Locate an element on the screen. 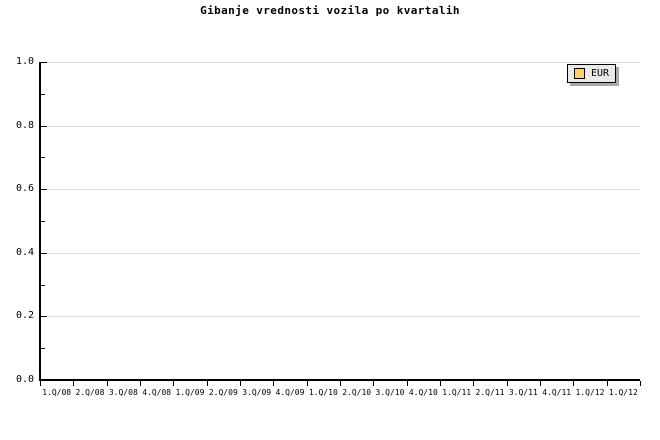  chart-legend: EUR is located at coordinates (592, 73).